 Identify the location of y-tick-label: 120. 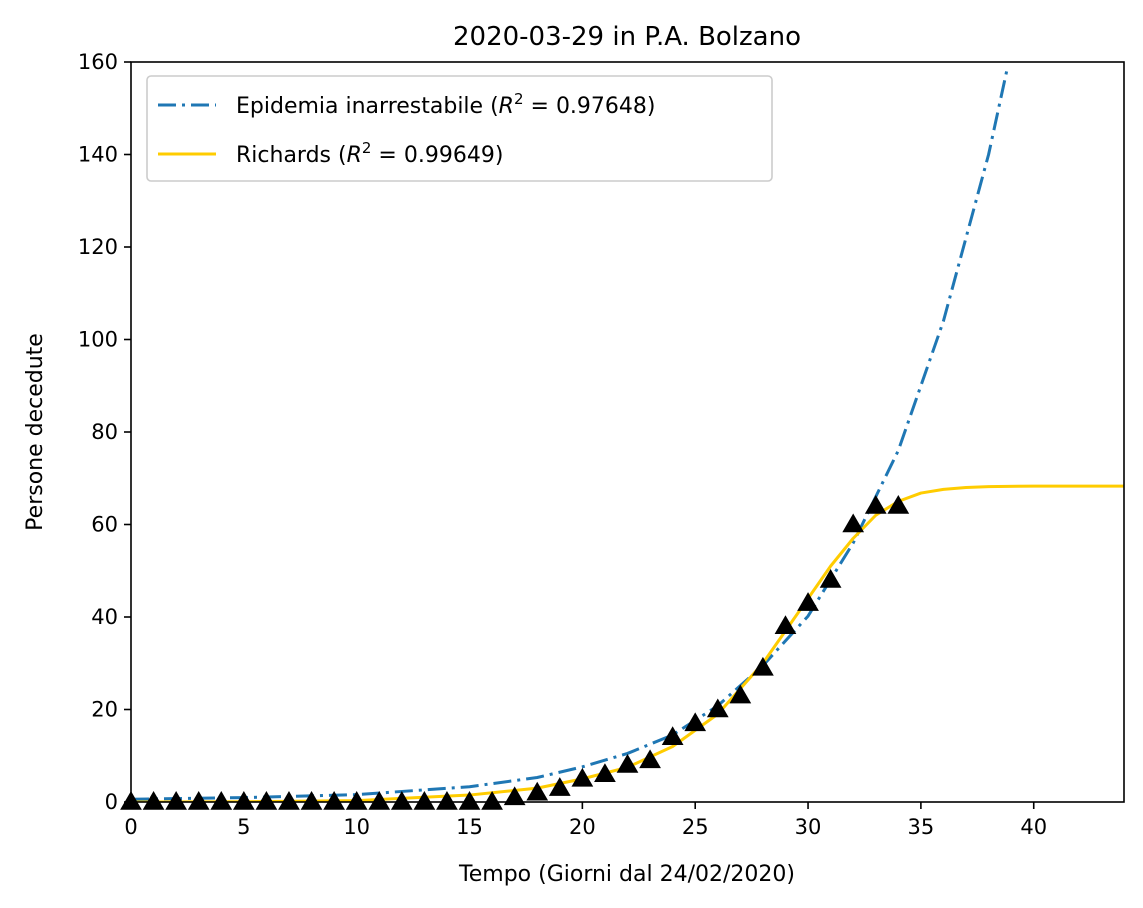
(98, 247).